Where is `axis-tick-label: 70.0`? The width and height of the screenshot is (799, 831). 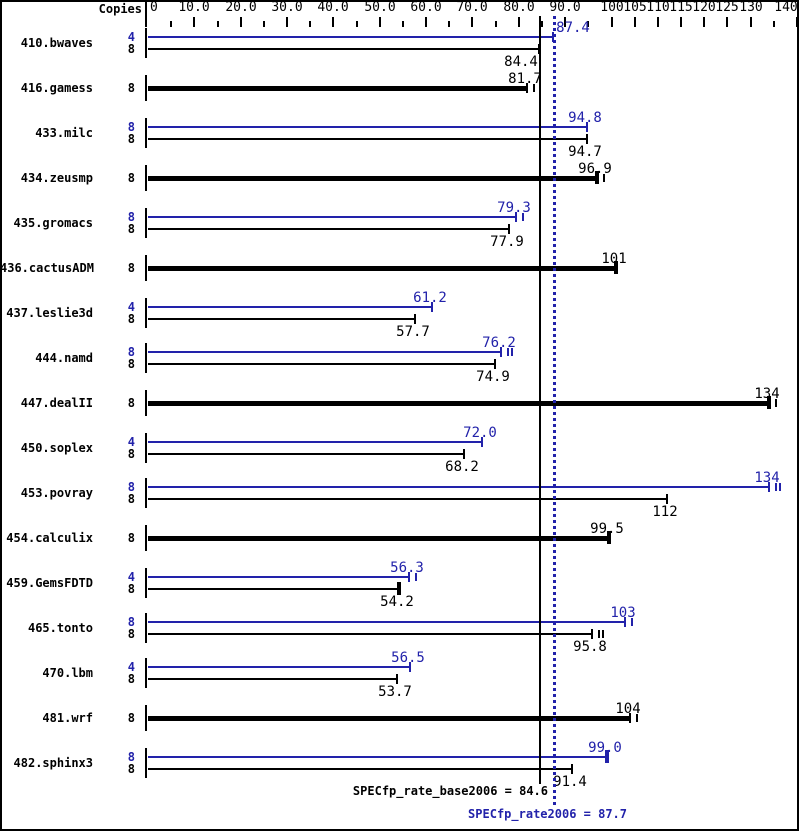 axis-tick-label: 70.0 is located at coordinates (472, 7).